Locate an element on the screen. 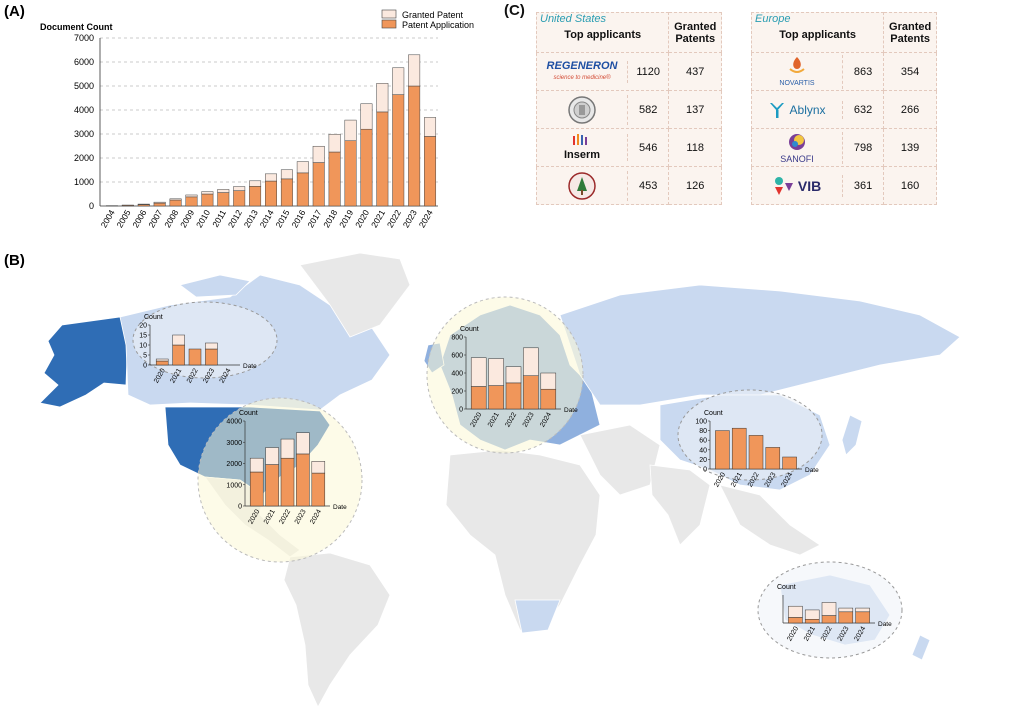  region-southeast-asia is located at coordinates (770, 520).